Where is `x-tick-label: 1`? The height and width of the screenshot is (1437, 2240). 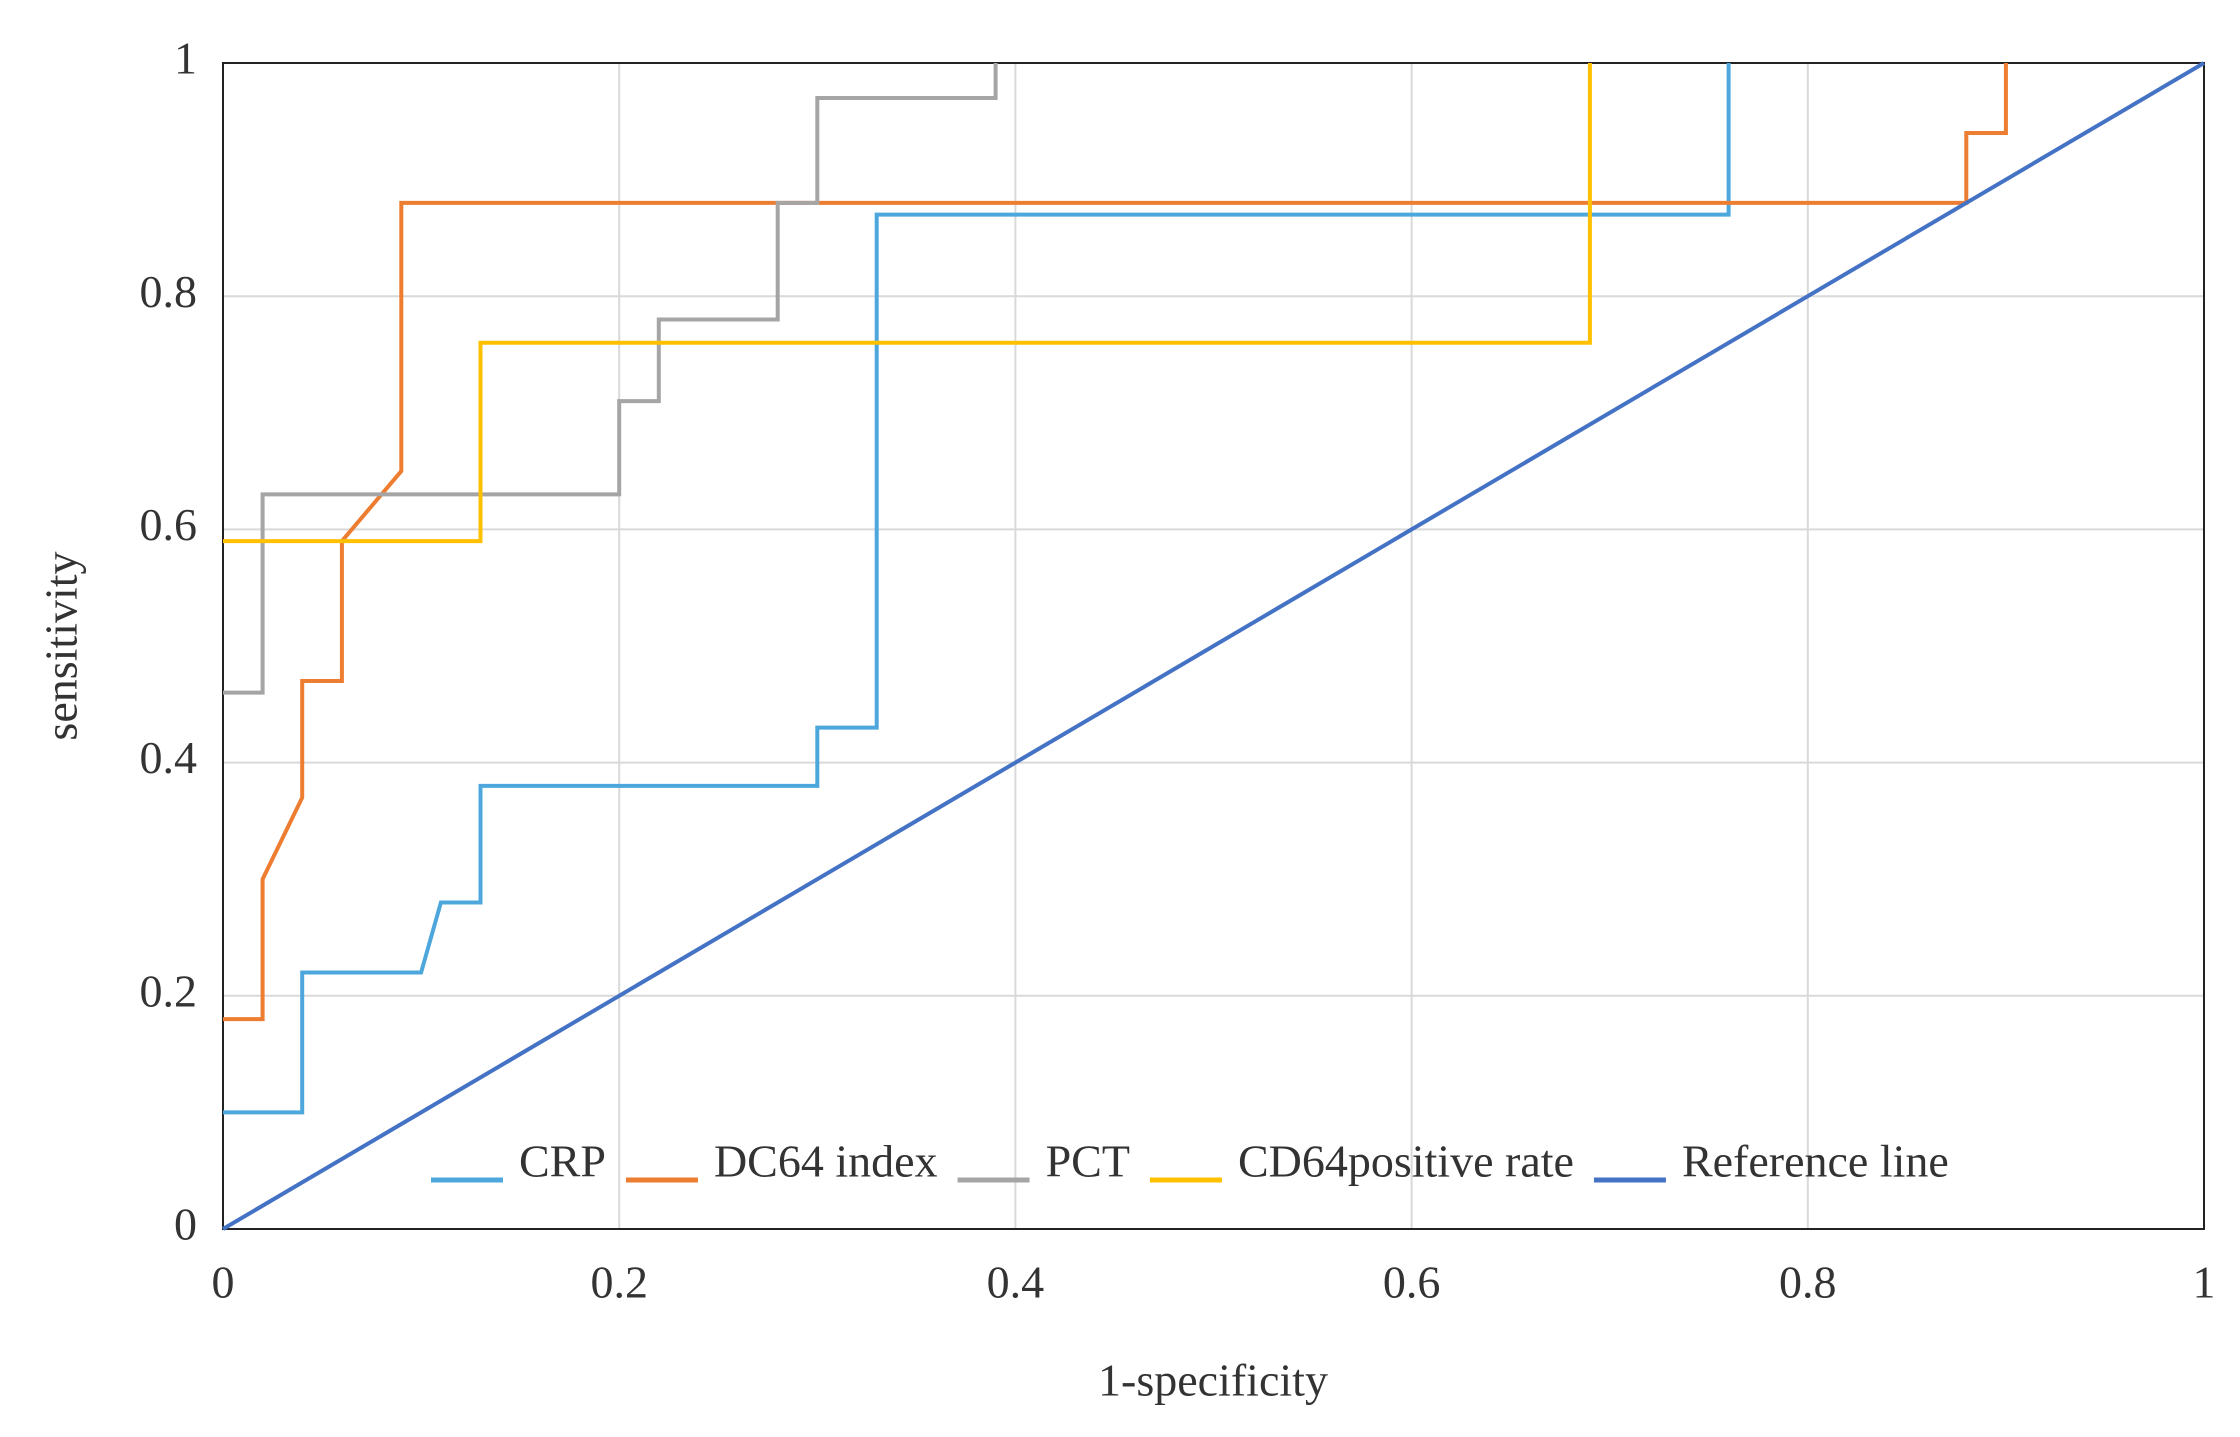
x-tick-label: 1 is located at coordinates (2204, 1282).